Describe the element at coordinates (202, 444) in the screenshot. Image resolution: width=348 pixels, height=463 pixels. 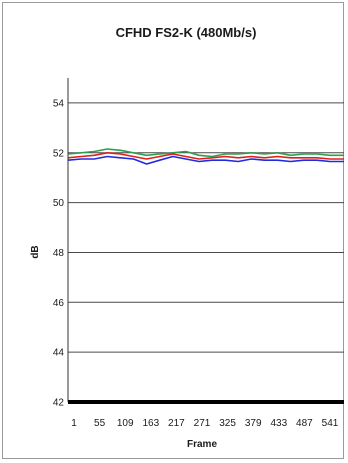
I see `x-axis-label: Frame` at that location.